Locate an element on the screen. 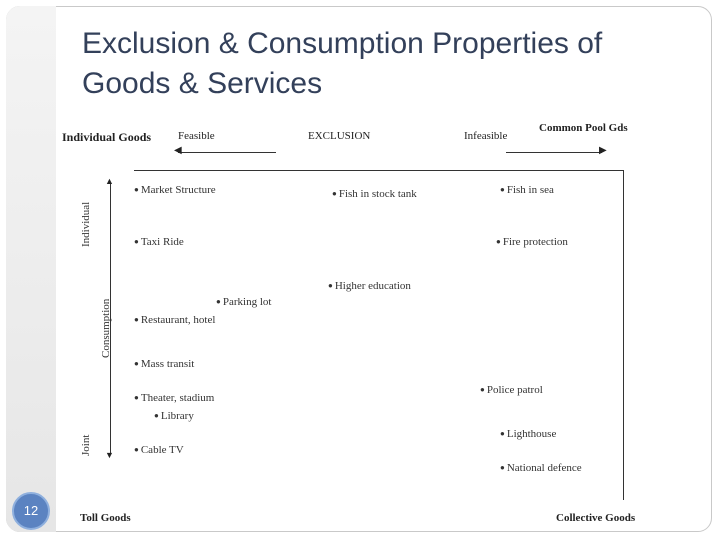 The height and width of the screenshot is (540, 720). item-fire-protection: Fire protection is located at coordinates (532, 242).